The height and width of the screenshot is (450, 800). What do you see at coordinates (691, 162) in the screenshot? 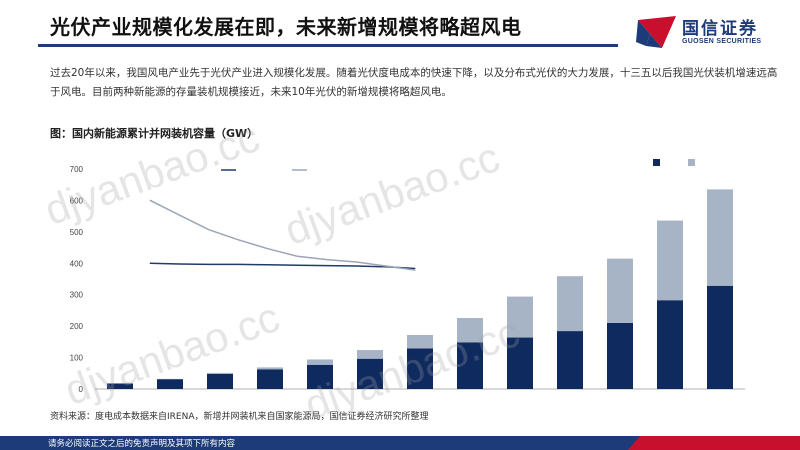
I see `legend-swatch-solar` at bounding box center [691, 162].